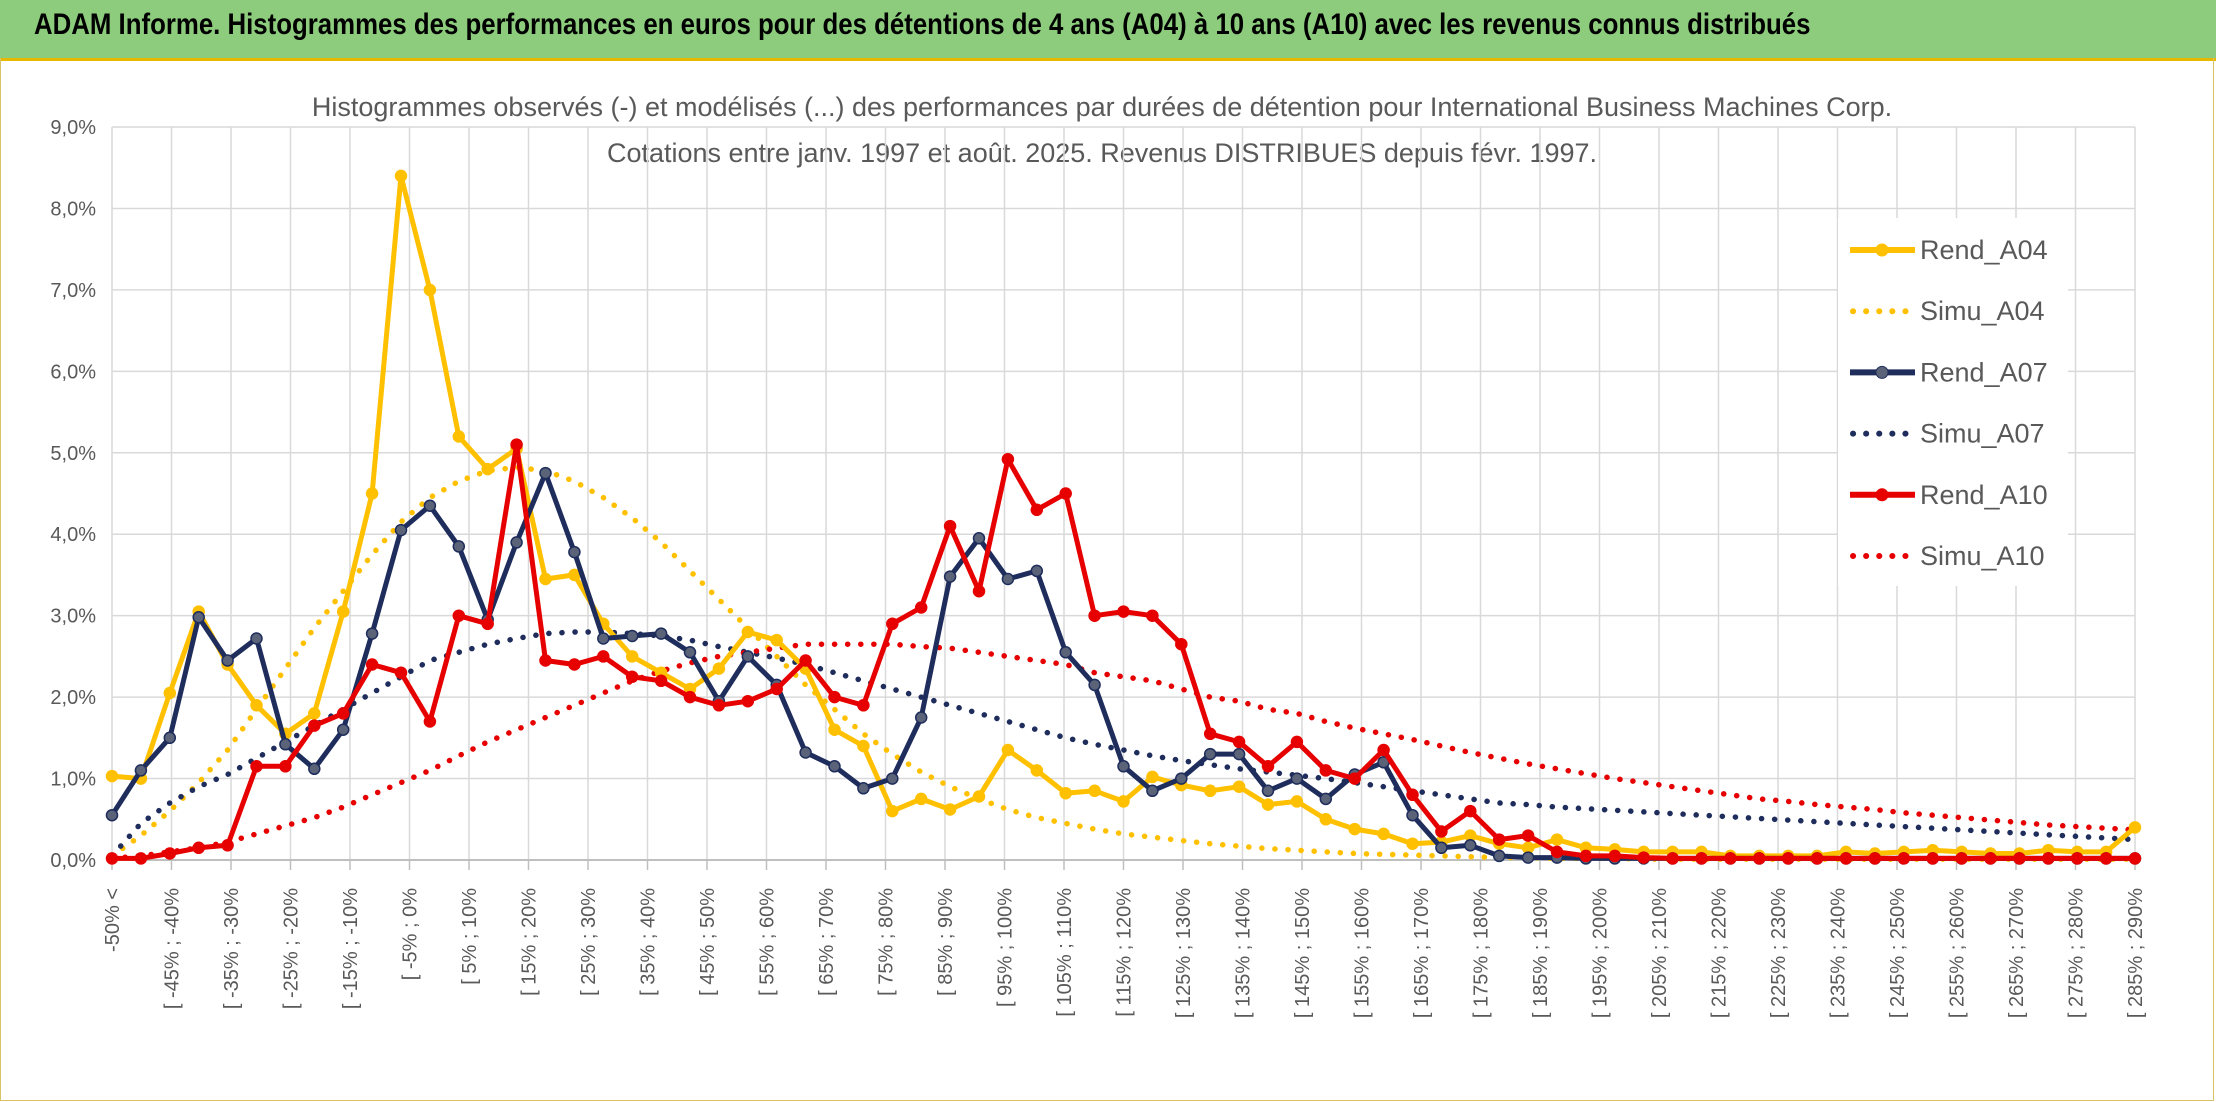 The image size is (2216, 1102). What do you see at coordinates (73, 128) in the screenshot?
I see `y-tick-label: 9,0%` at bounding box center [73, 128].